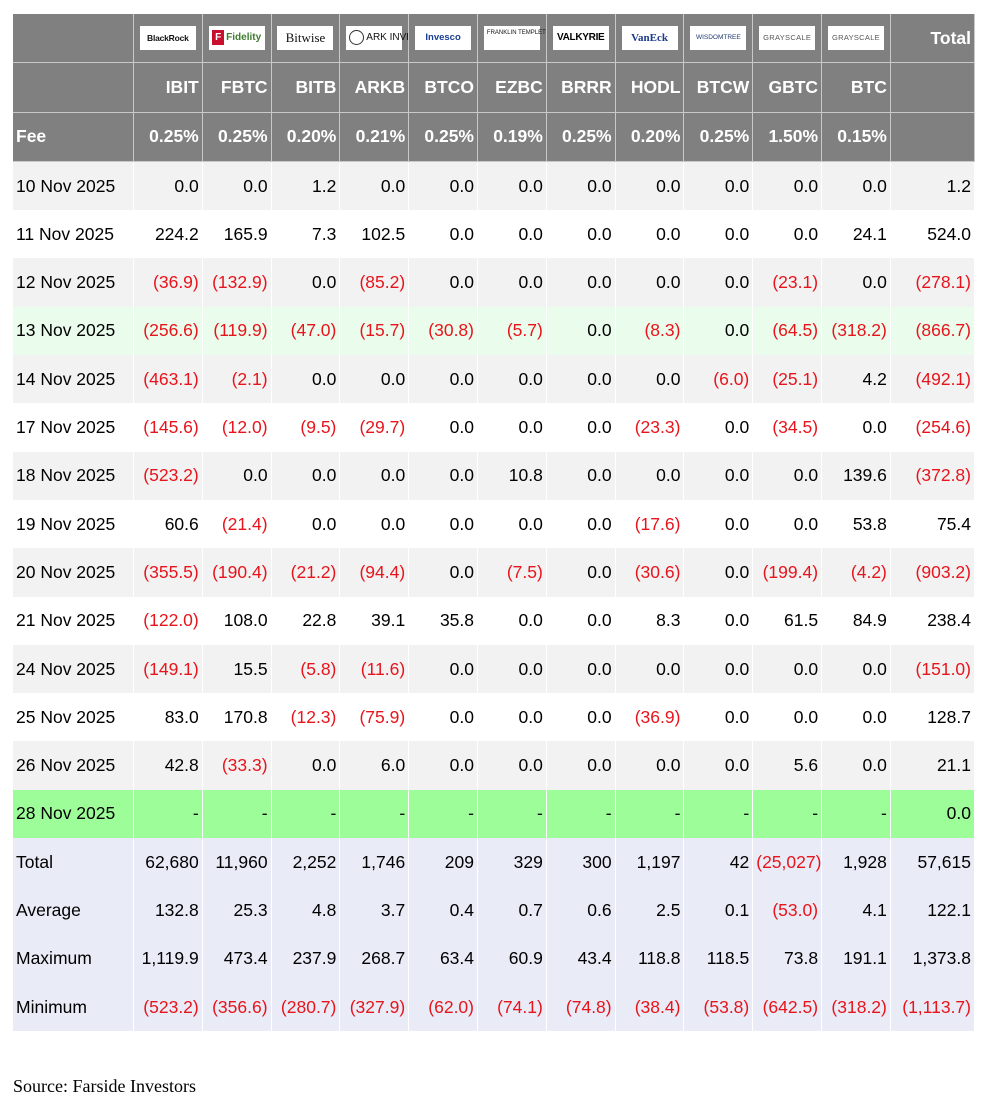  What do you see at coordinates (73, 39) in the screenshot?
I see `header-empty-cell` at bounding box center [73, 39].